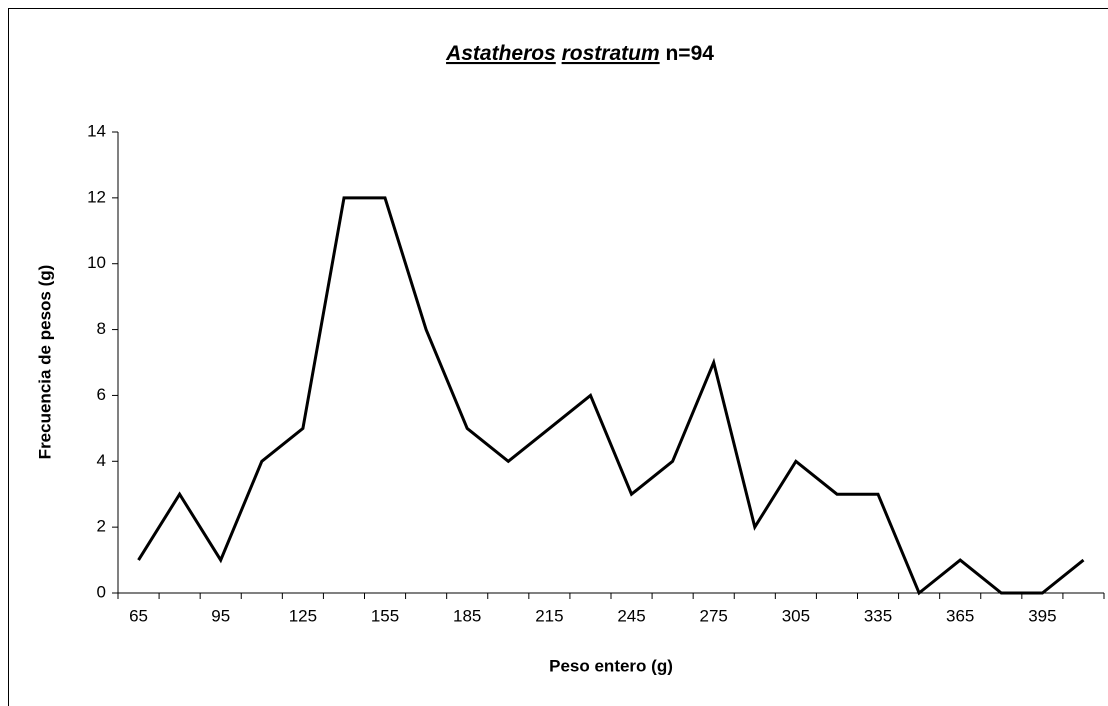 This screenshot has height=706, width=1108. Describe the element at coordinates (689, 53) in the screenshot. I see `title-count: n=94` at that location.